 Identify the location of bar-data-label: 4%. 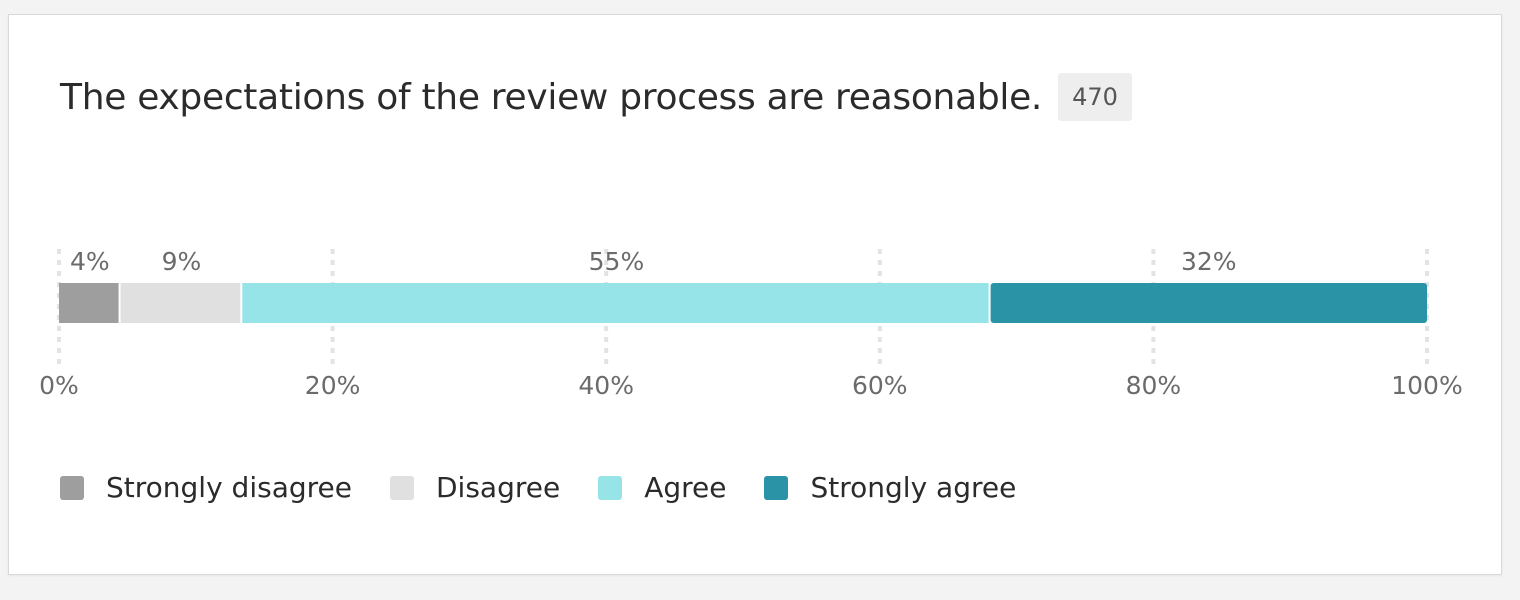
(90, 261).